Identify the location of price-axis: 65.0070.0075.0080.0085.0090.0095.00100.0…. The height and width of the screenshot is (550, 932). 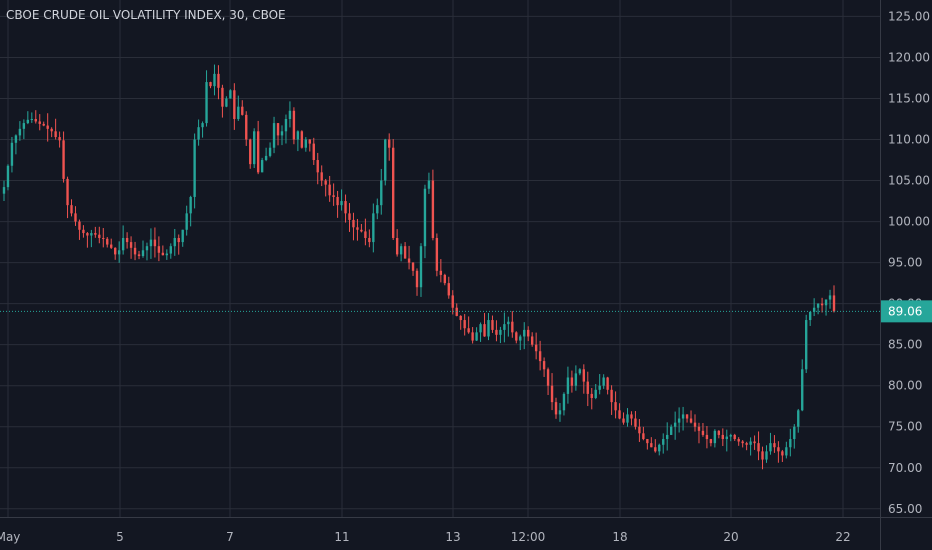
(909, 262).